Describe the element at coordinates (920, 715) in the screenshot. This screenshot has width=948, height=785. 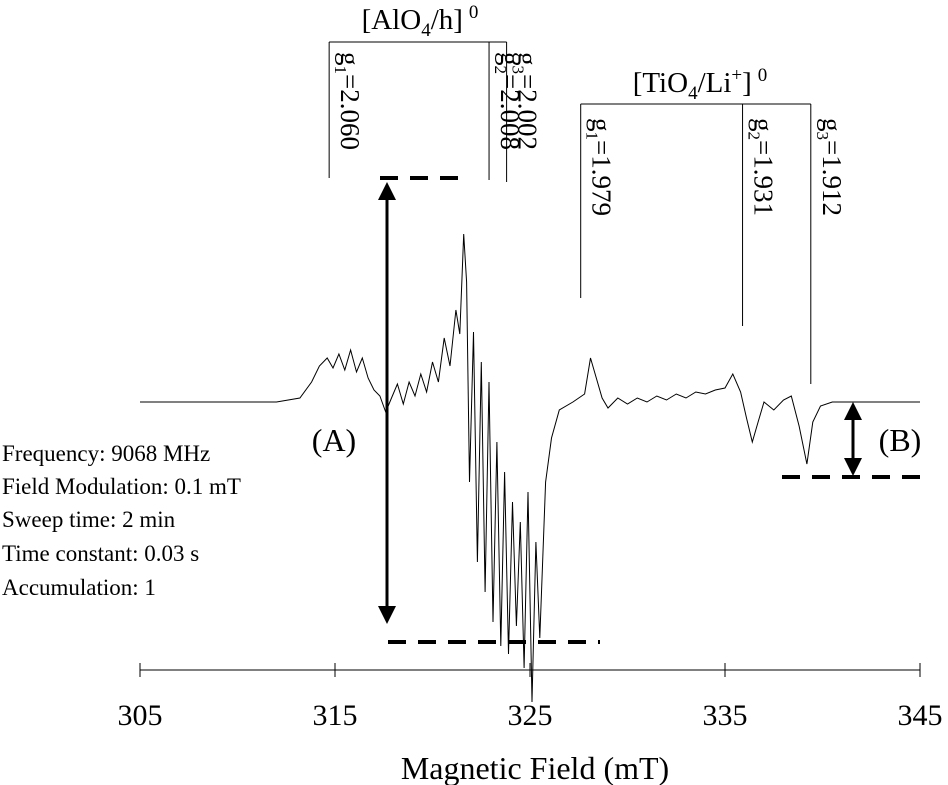
I see `x-tick-label: 345` at that location.